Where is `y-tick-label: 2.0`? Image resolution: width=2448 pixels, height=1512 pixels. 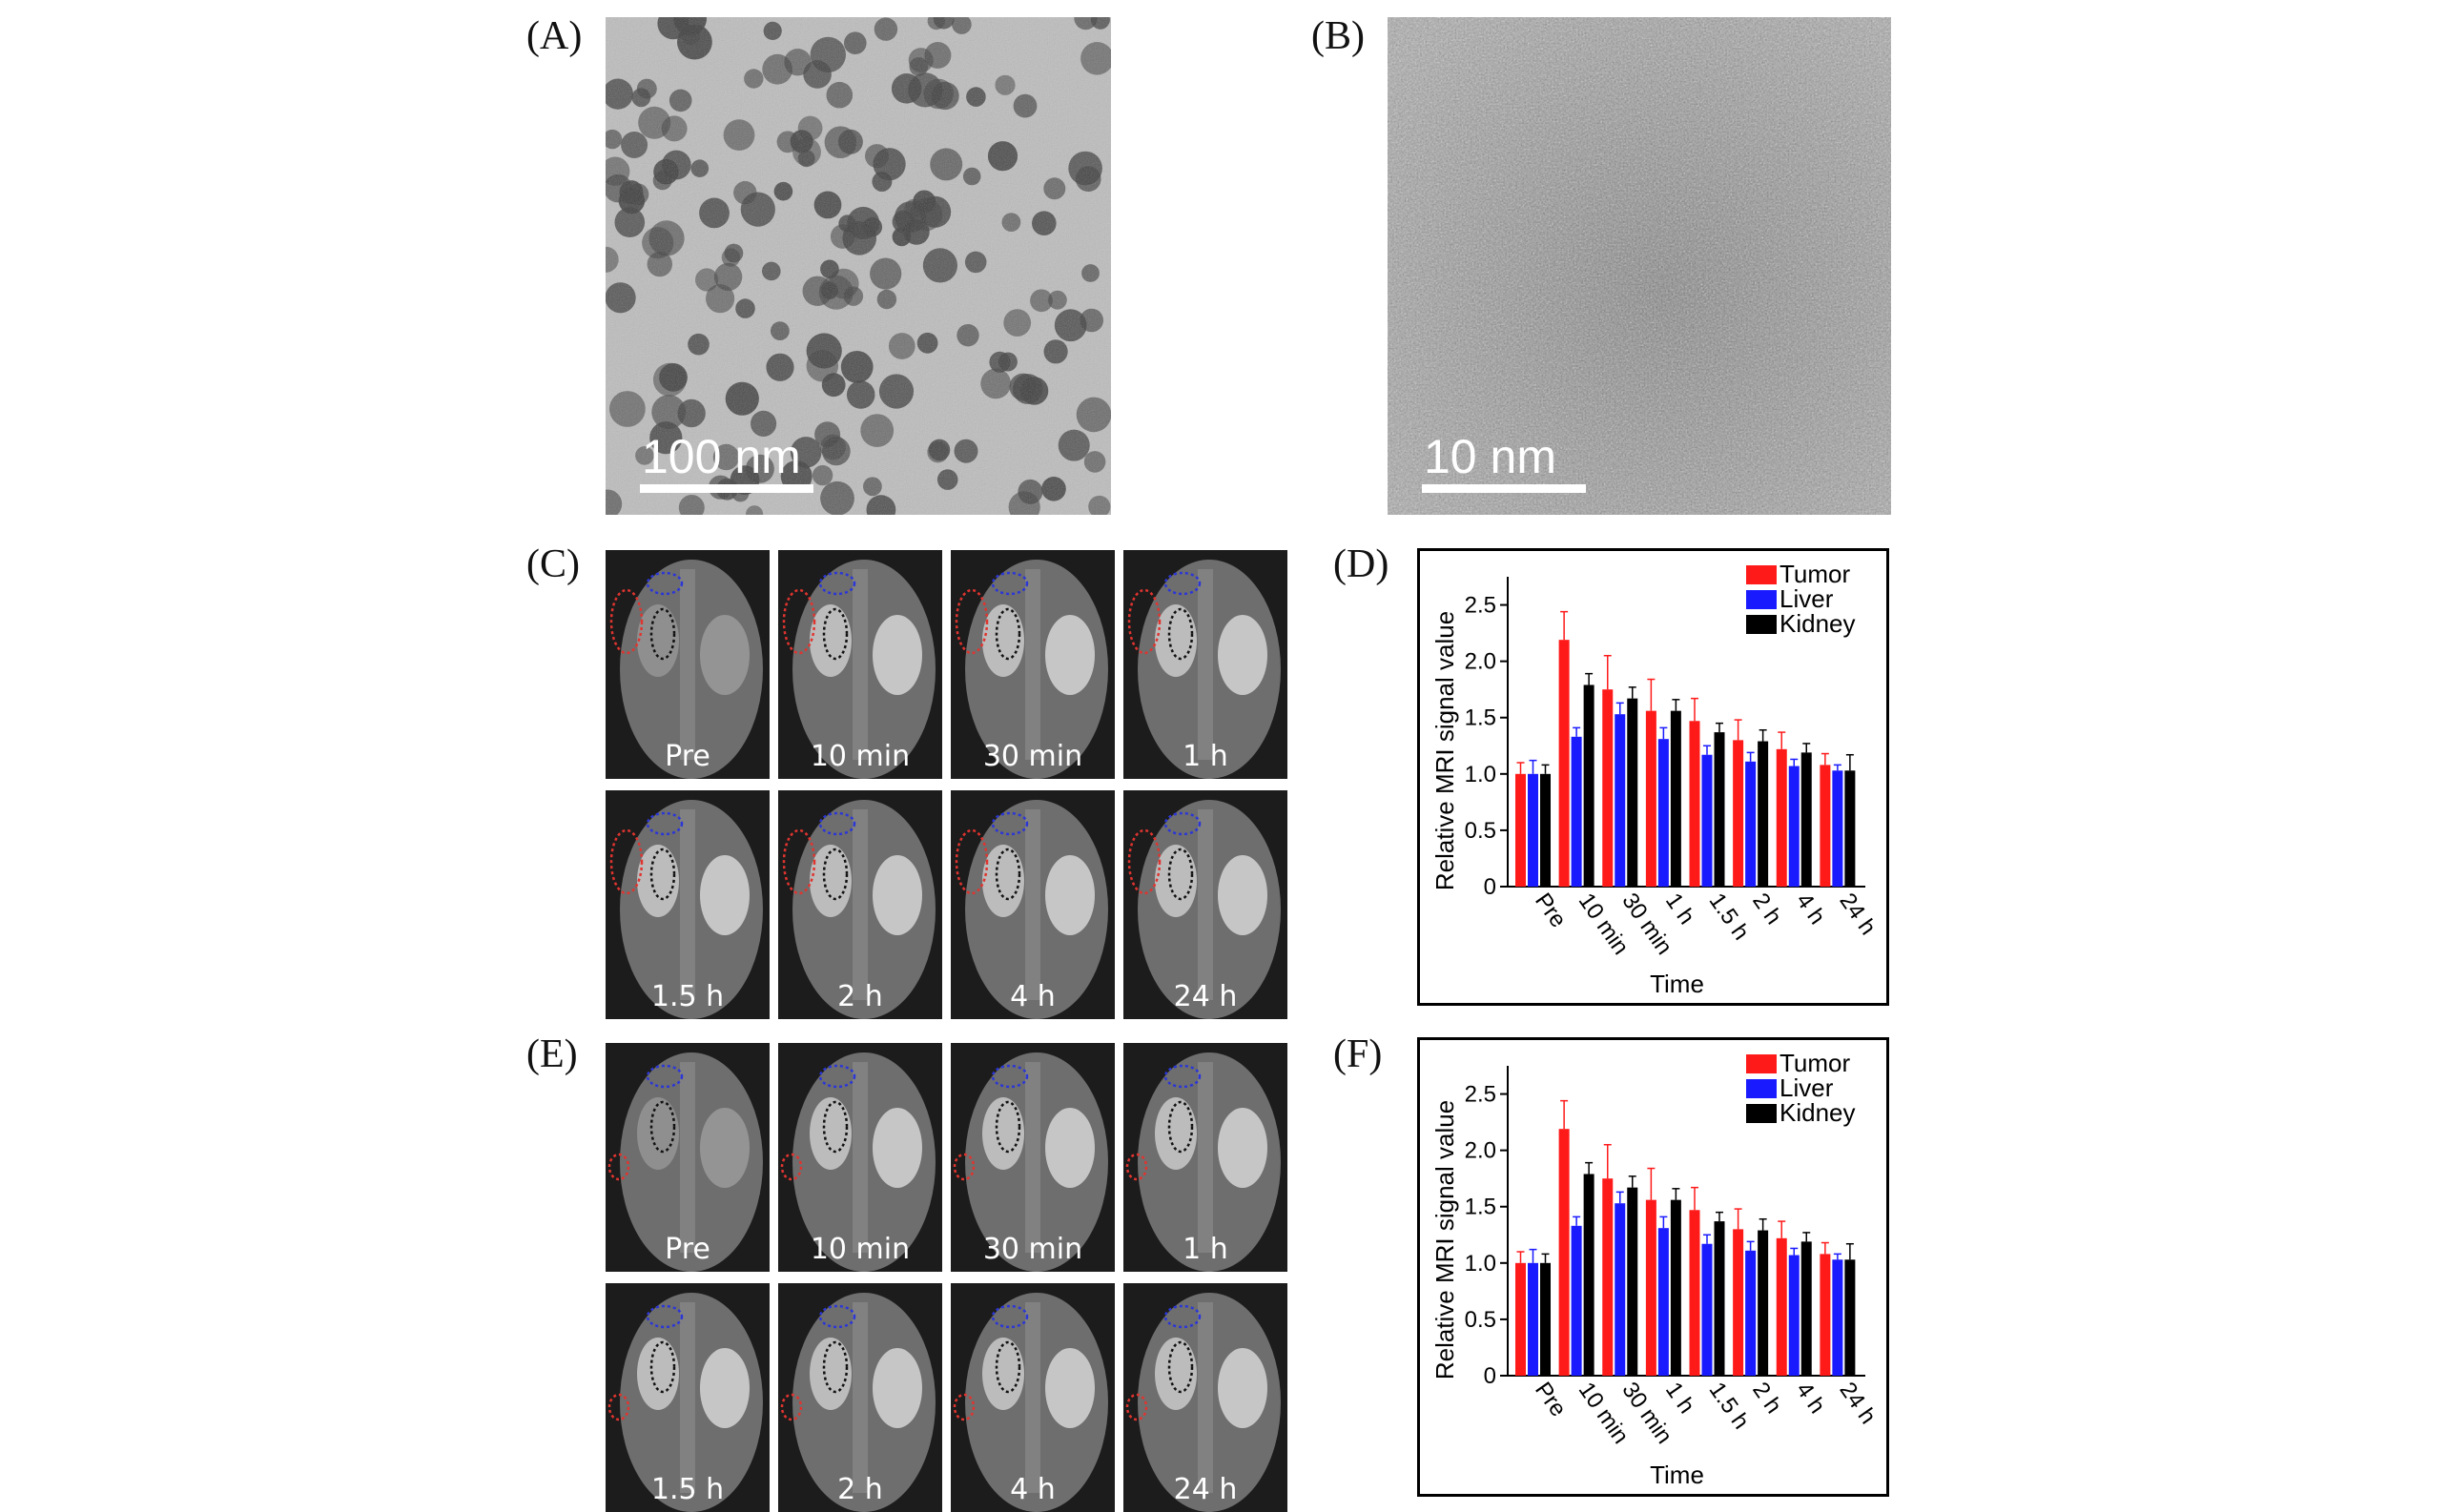
y-tick-label: 2.0 is located at coordinates (1480, 1151).